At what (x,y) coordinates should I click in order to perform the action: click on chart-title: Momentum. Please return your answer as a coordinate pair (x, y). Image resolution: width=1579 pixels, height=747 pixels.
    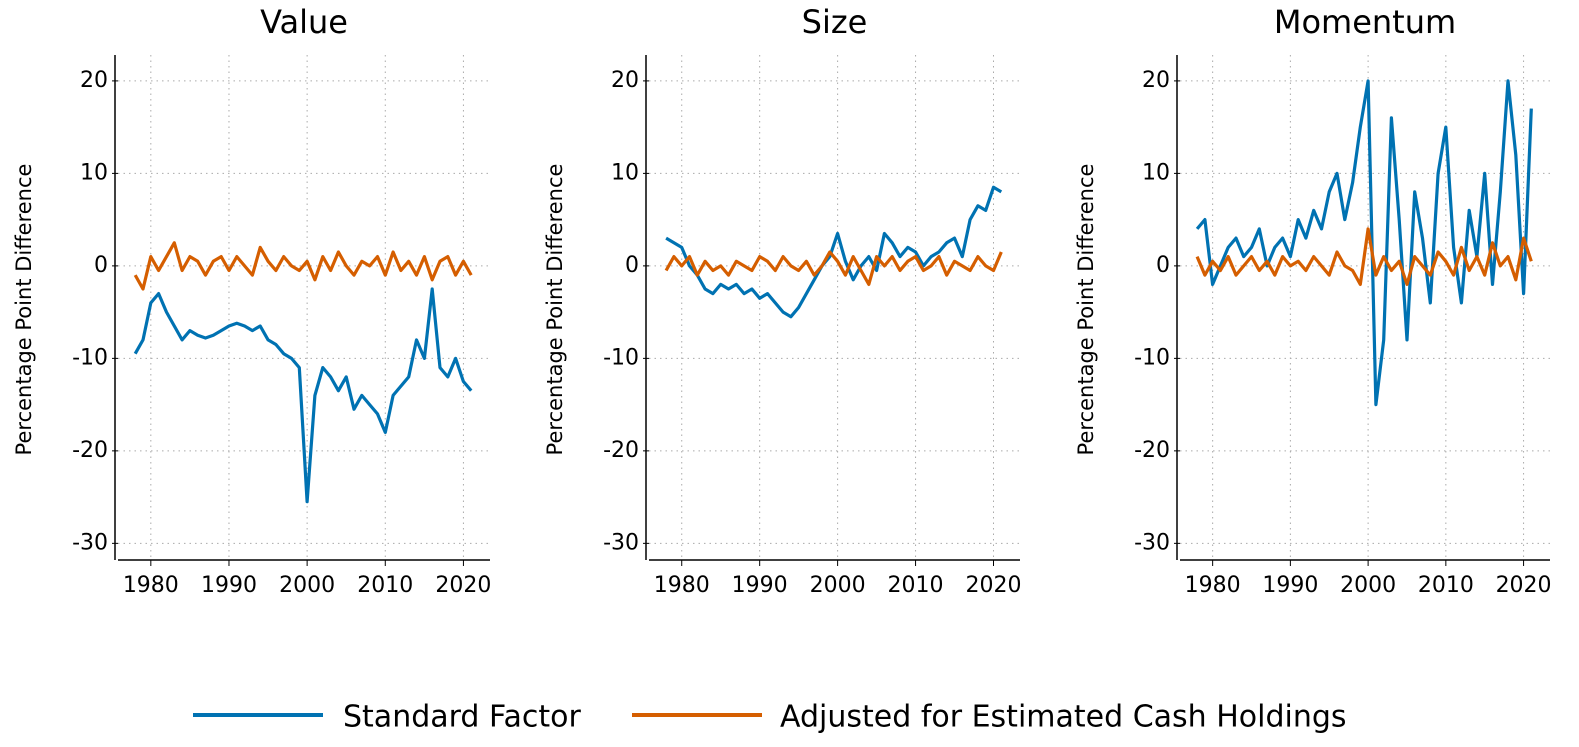
    Looking at the image, I should click on (1365, 22).